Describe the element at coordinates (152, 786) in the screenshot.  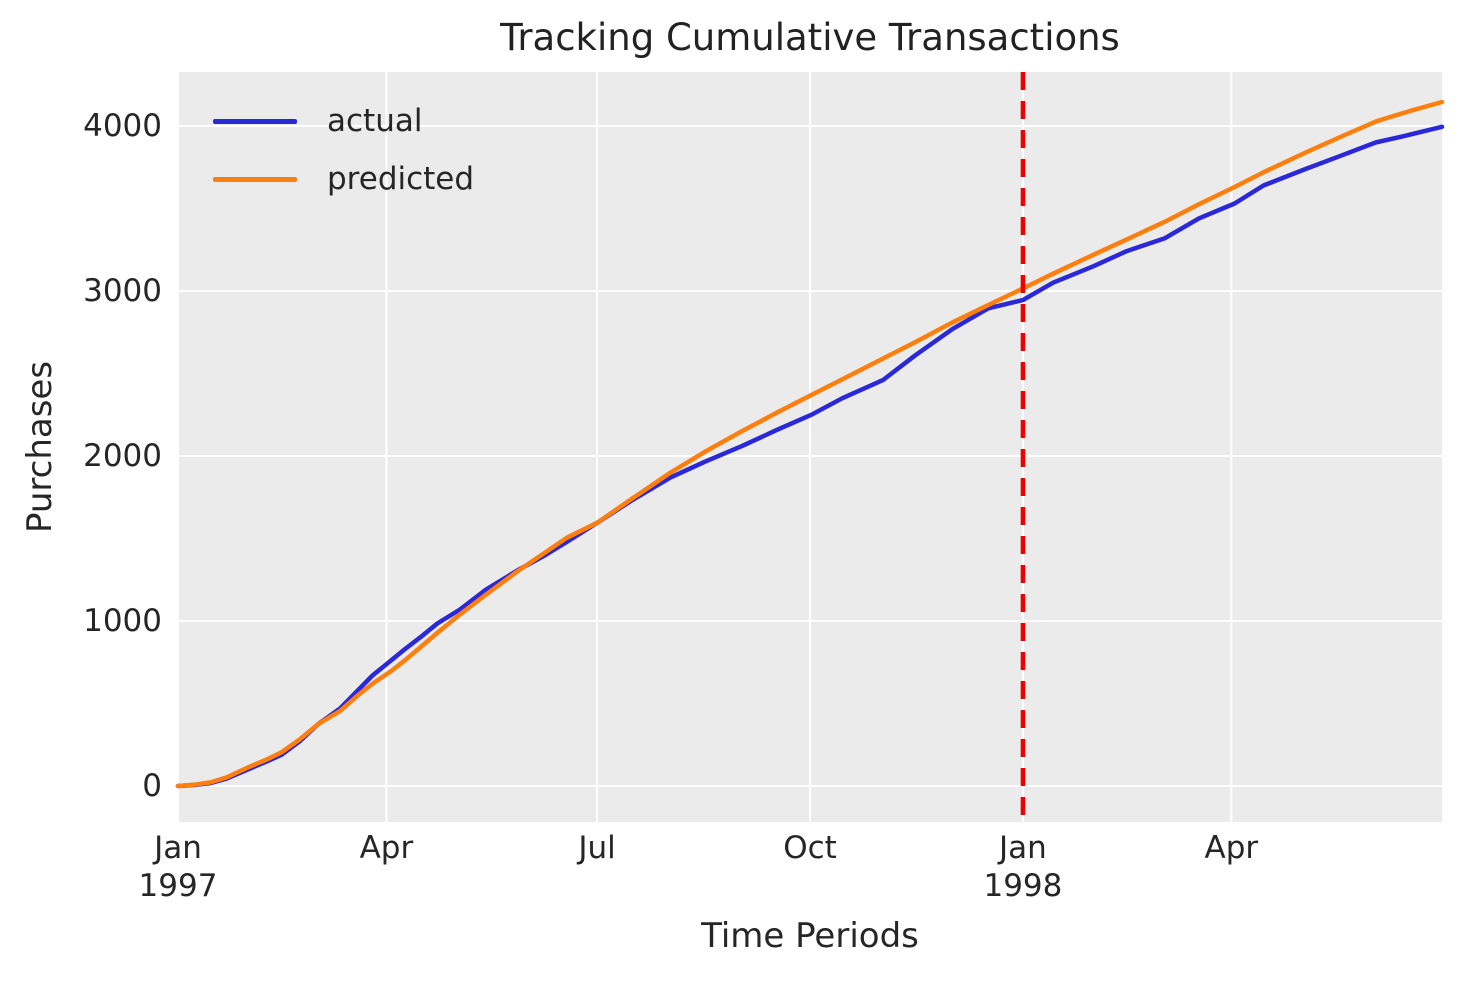
I see `y-tick-label: 0` at that location.